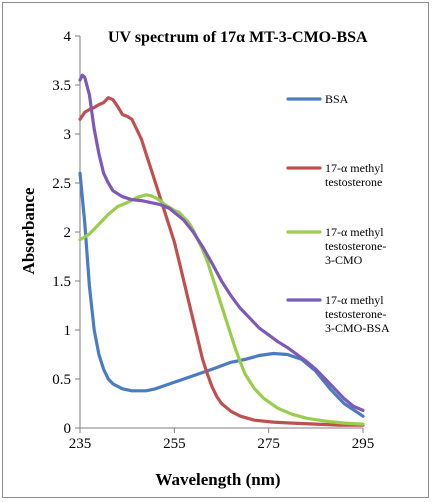 This screenshot has width=433, height=502. What do you see at coordinates (355, 246) in the screenshot?
I see `legend-label-3: 17-α methyl testosterone-3-CMO` at bounding box center [355, 246].